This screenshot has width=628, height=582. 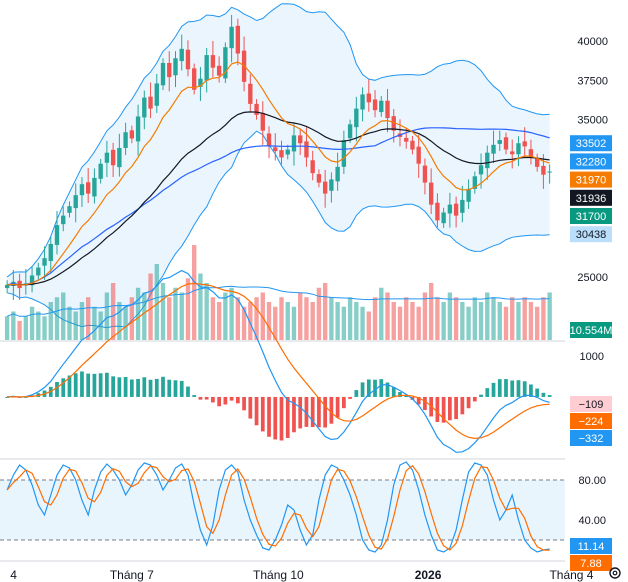 I want to click on macd-tick-label: 1000, so click(x=592, y=357).